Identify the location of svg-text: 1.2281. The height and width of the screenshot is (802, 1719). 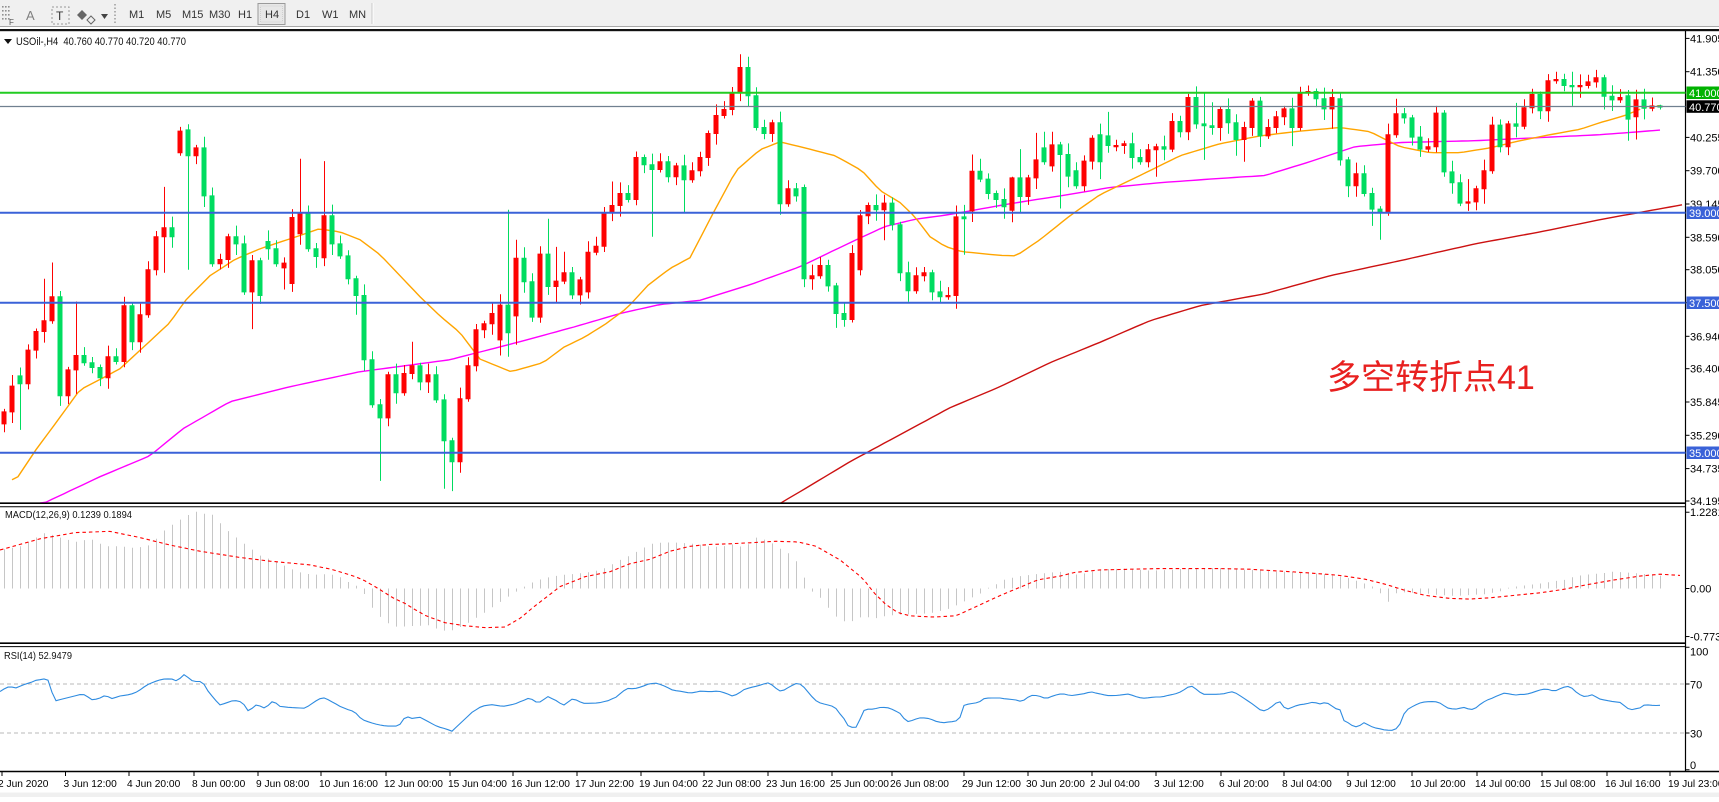
(1704, 513).